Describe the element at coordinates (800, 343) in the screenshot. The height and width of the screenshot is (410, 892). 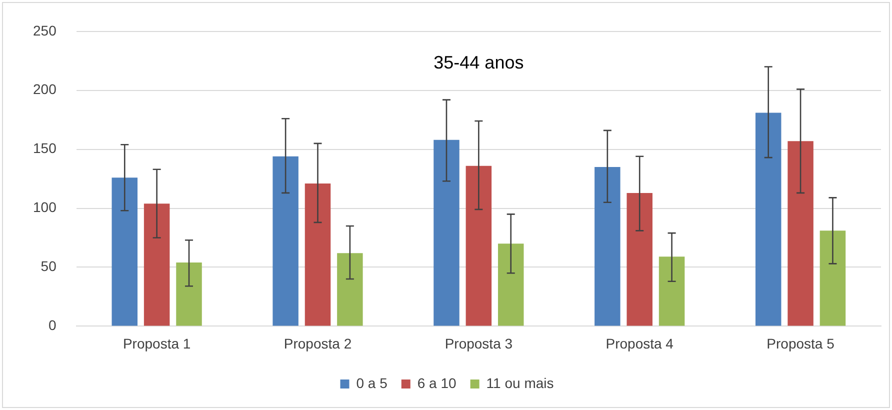
I see `x-tick-label: Proposta 5` at that location.